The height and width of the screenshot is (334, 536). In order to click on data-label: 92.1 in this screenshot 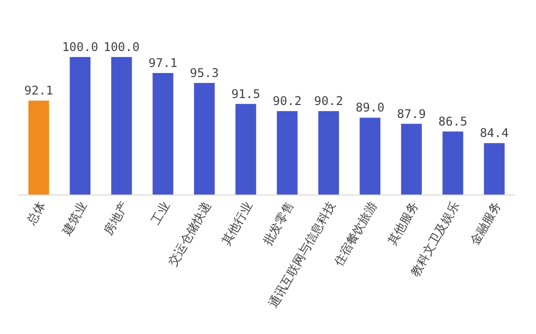, I will do `click(39, 91)`.